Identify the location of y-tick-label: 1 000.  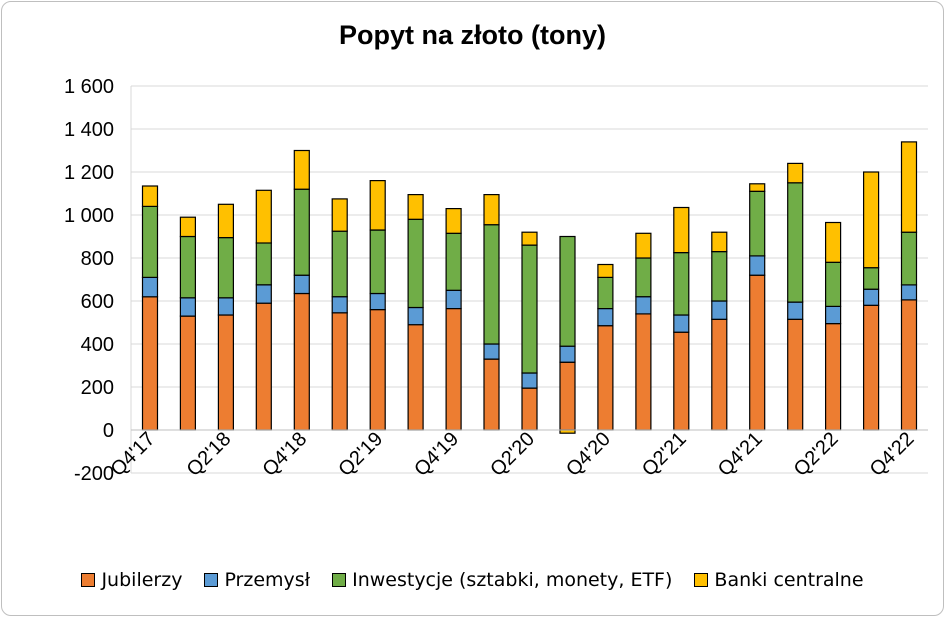
(89, 216).